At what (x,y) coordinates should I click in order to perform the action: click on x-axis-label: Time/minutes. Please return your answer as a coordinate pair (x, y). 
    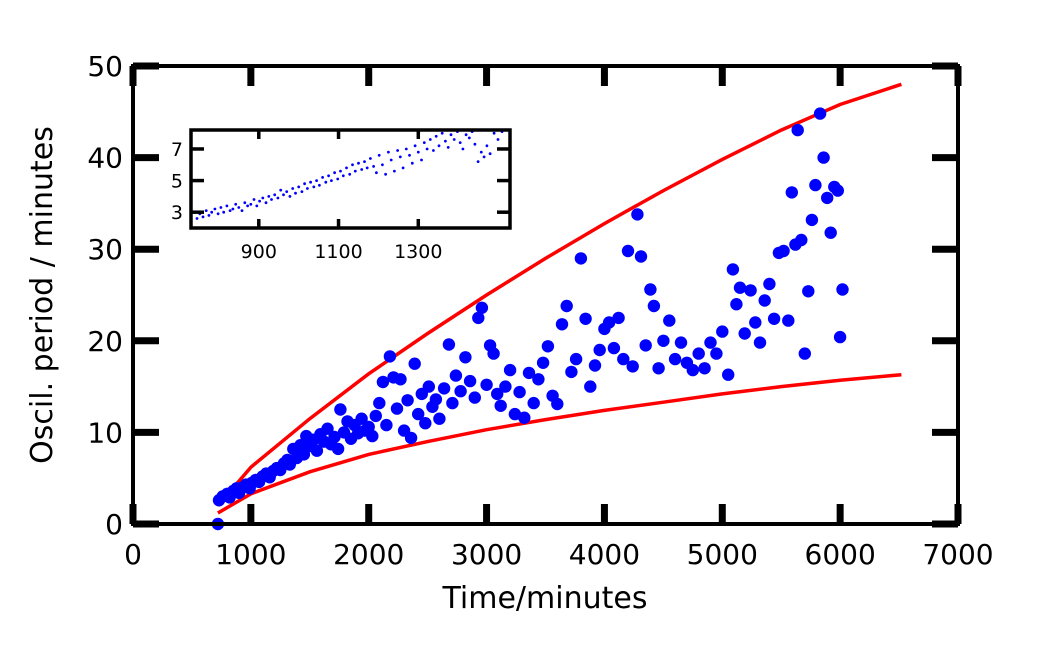
    Looking at the image, I should click on (545, 598).